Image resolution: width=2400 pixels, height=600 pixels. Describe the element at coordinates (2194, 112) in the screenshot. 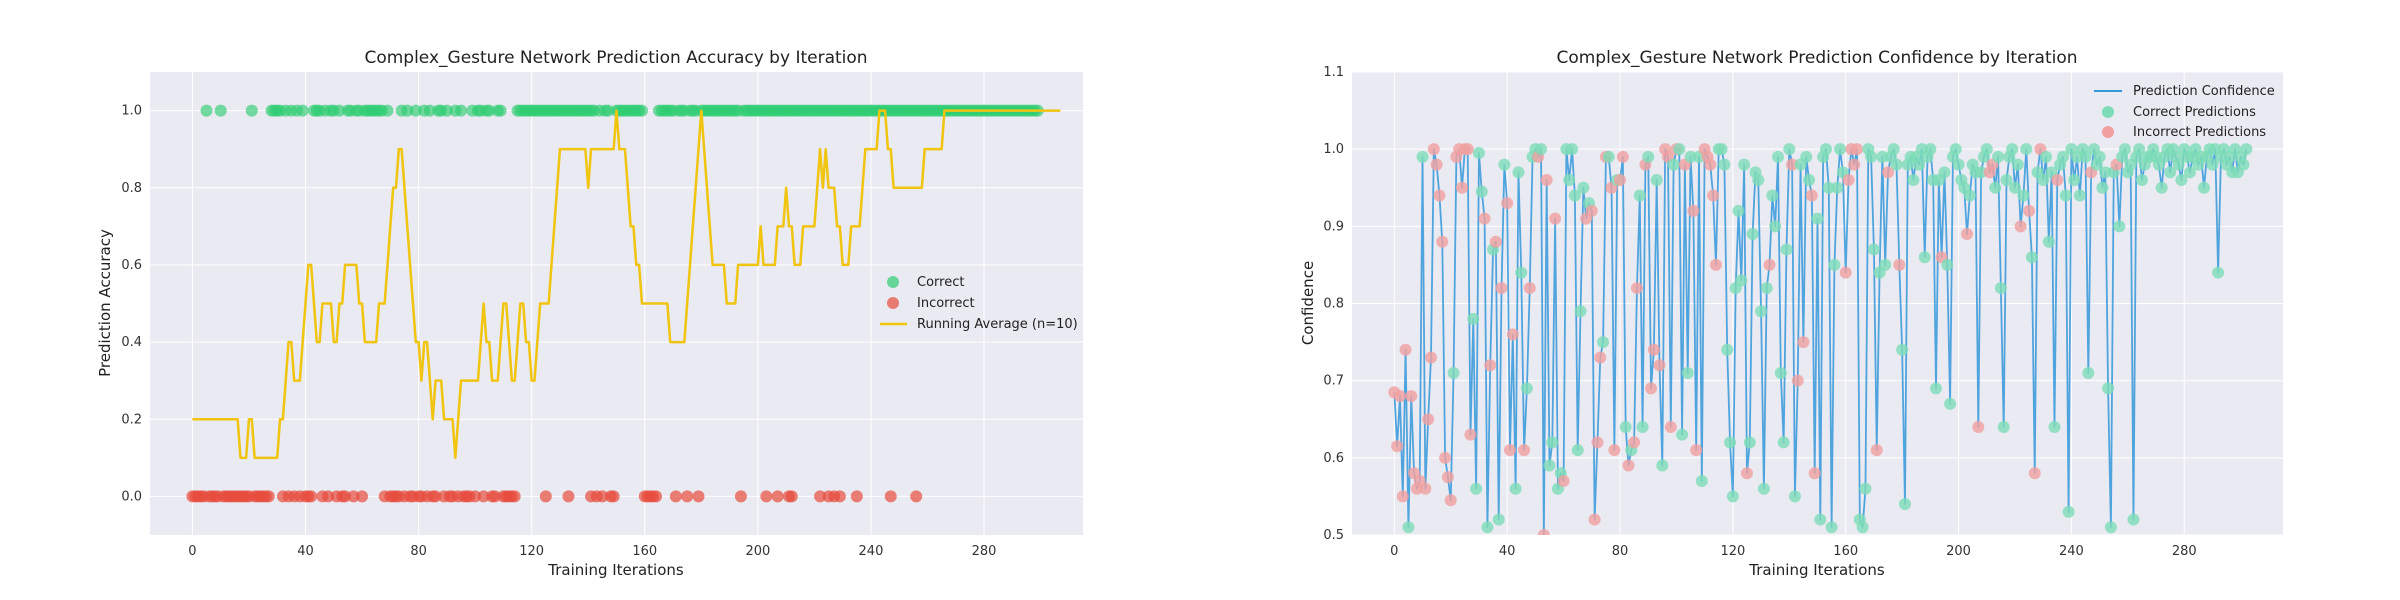

I see `legend-correct-predictions-label: Correct Predictions` at that location.